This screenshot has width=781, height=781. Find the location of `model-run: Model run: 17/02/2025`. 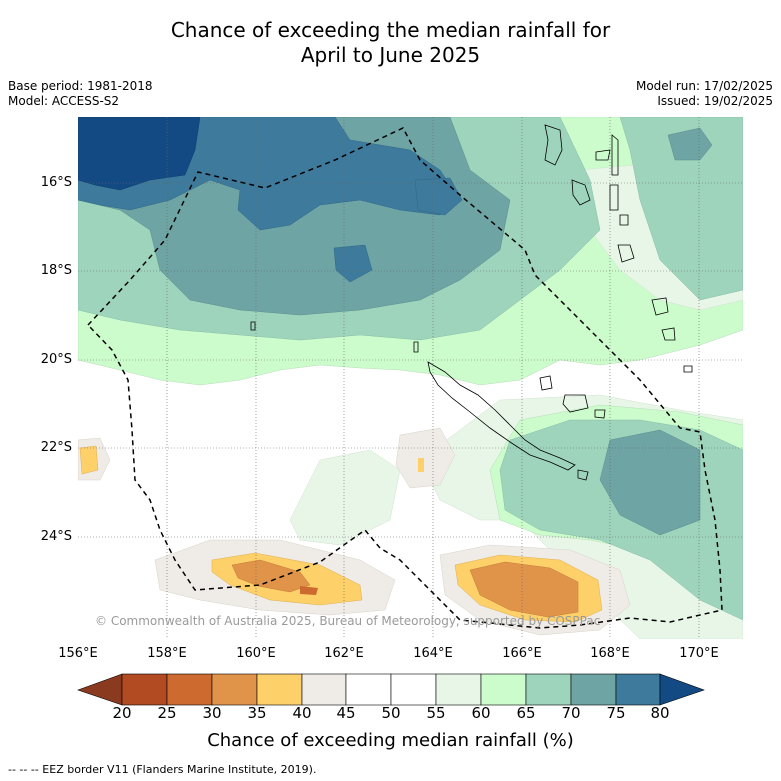

model-run: Model run: 17/02/2025 is located at coordinates (704, 86).